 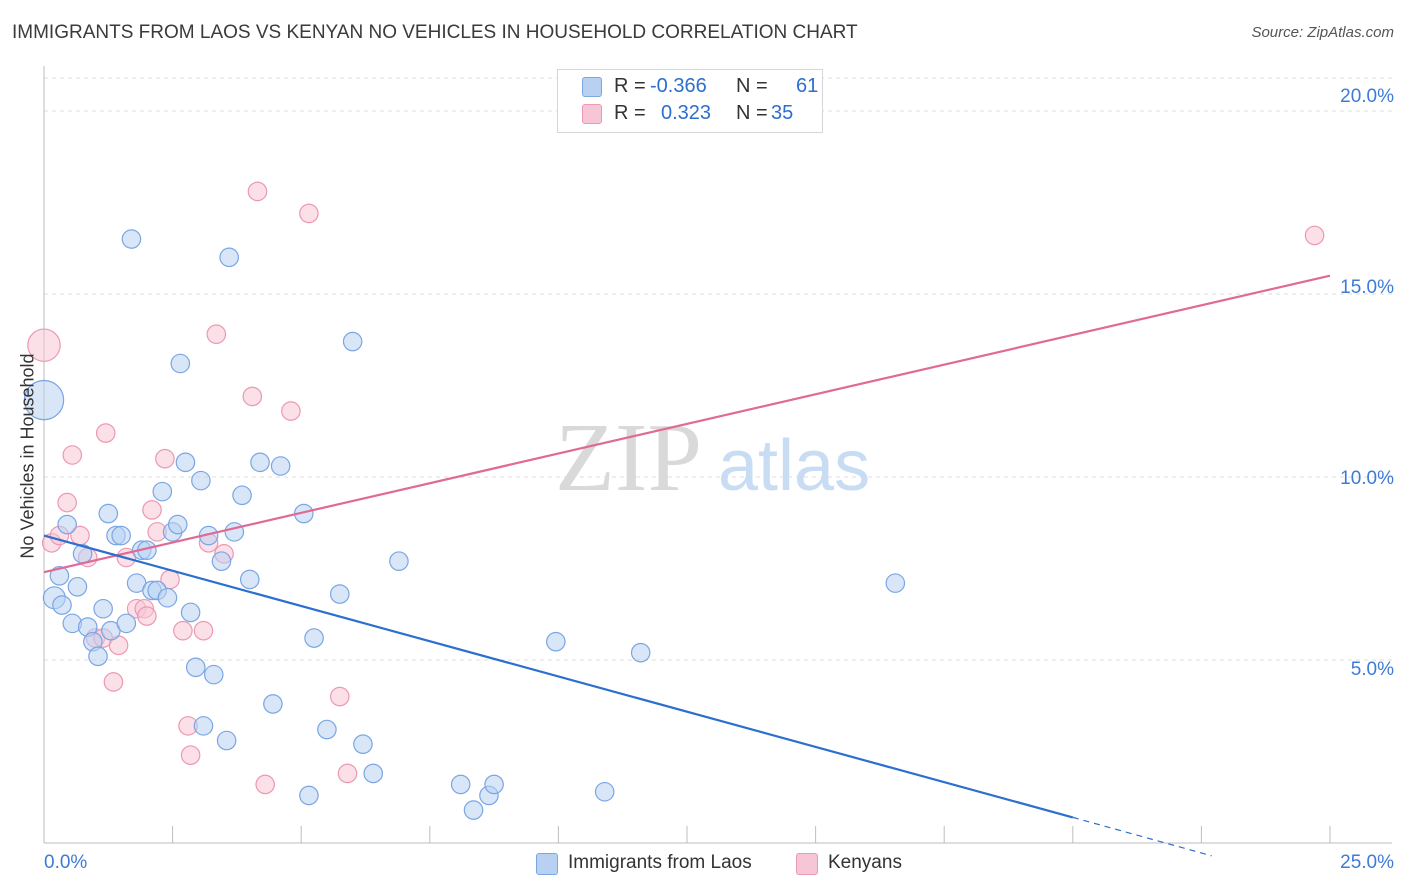 What do you see at coordinates (1367, 862) in the screenshot?
I see `x-tick-max: 25.0%` at bounding box center [1367, 862].